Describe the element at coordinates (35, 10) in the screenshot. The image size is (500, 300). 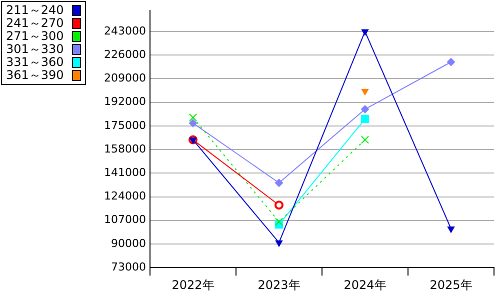
I see `legend-label: 211～240` at that location.